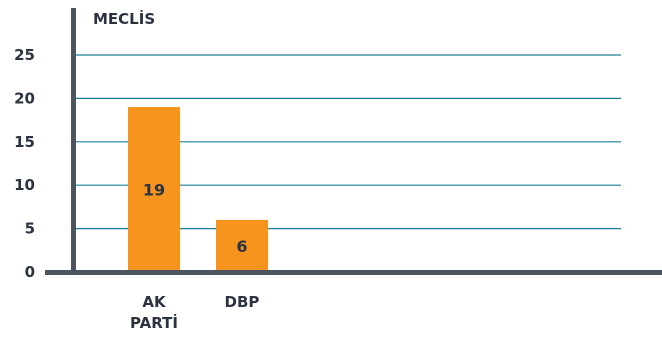 This screenshot has height=343, width=662. I want to click on y-tick-label: 0, so click(30, 272).